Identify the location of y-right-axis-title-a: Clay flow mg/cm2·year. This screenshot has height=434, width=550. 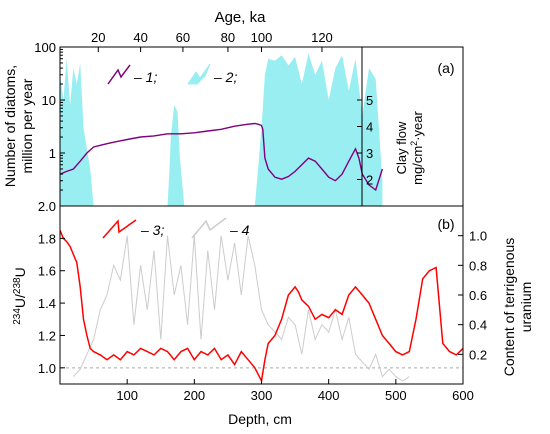
(409, 148).